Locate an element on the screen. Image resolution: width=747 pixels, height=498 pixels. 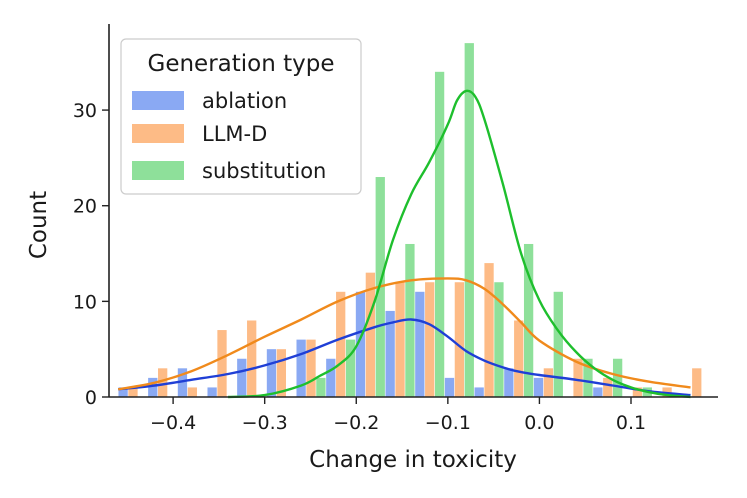
x-tick-label-4: 0.0 is located at coordinates (539, 423).